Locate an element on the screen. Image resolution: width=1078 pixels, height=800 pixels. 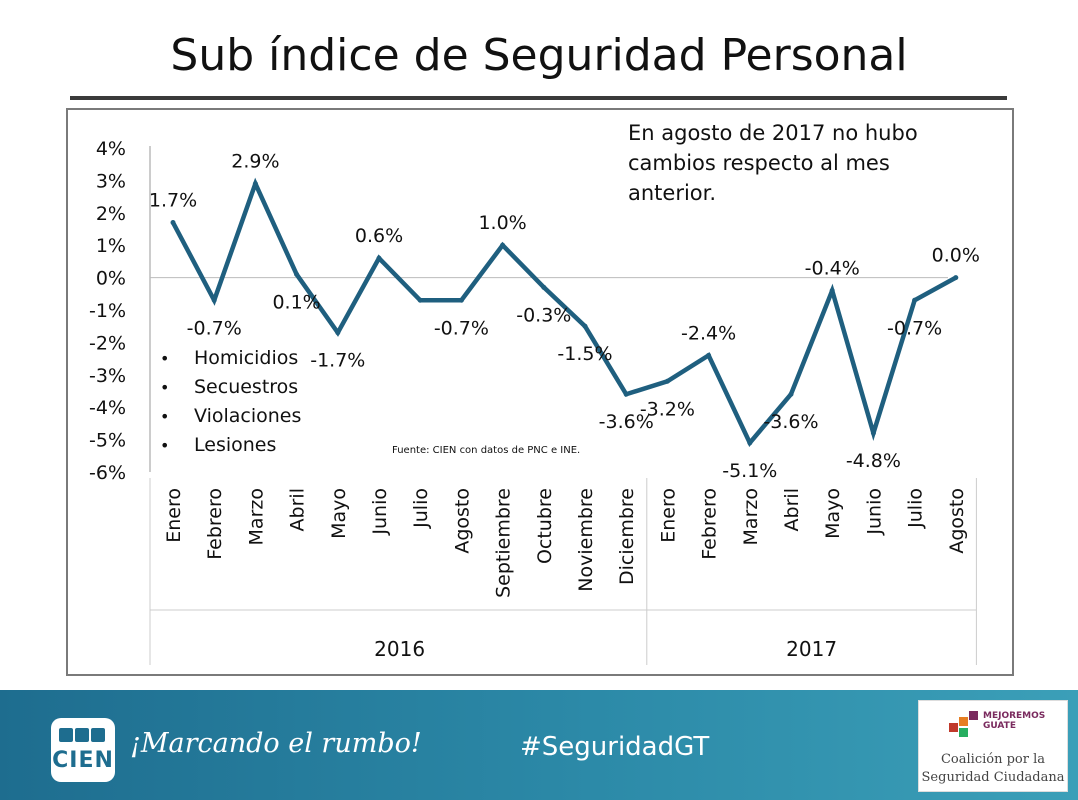
page-title: Sub índice de Seguridad Personal is located at coordinates (539, 55).